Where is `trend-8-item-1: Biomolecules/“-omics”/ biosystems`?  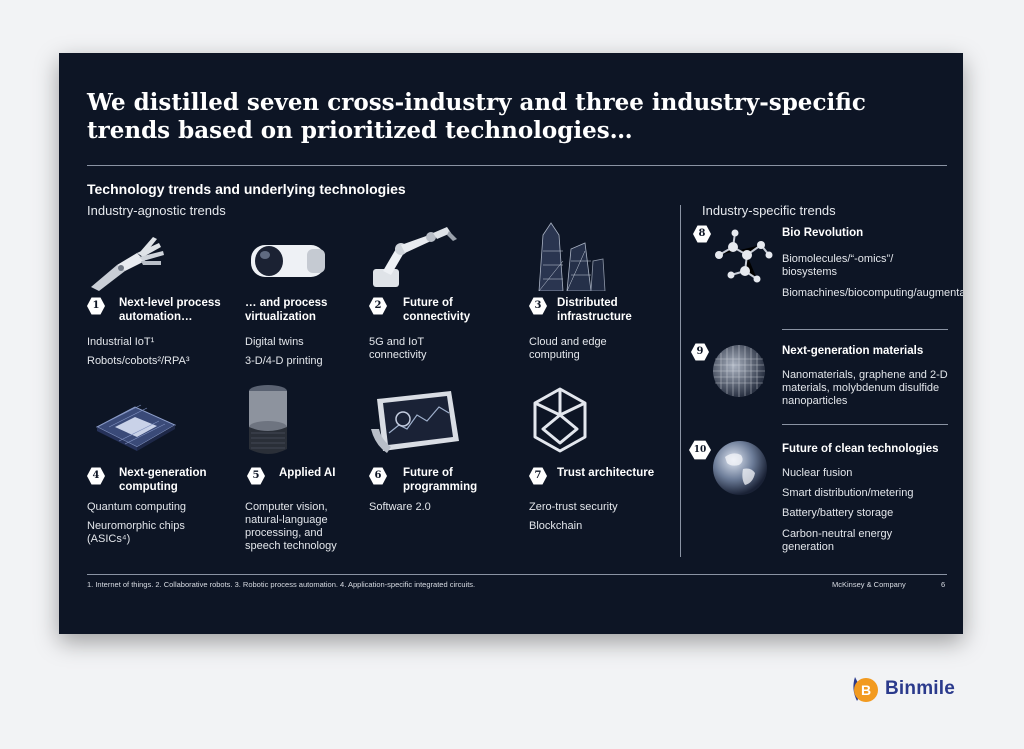
trend-8-item-1: Biomolecules/“-omics”/ biosystems is located at coordinates (838, 265).